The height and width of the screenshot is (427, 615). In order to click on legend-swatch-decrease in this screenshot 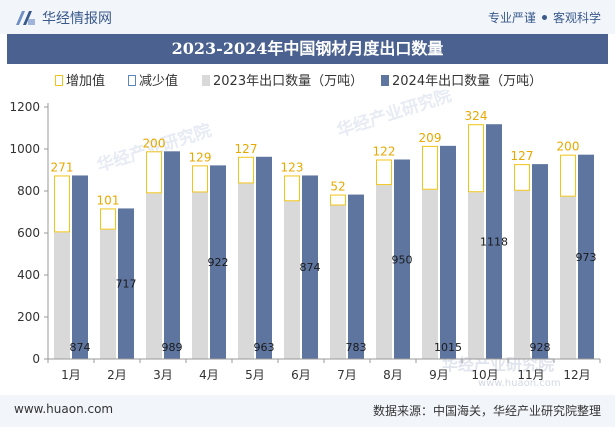, I will do `click(132, 80)`.